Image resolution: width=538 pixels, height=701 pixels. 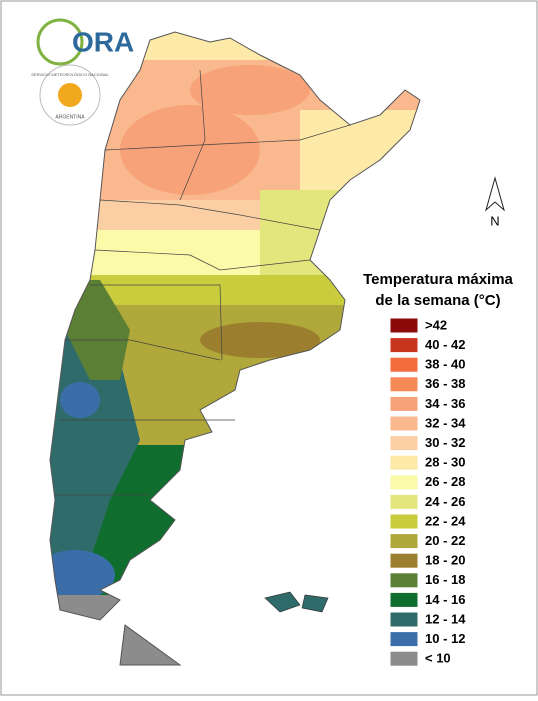 I want to click on islands, so click(x=296, y=602).